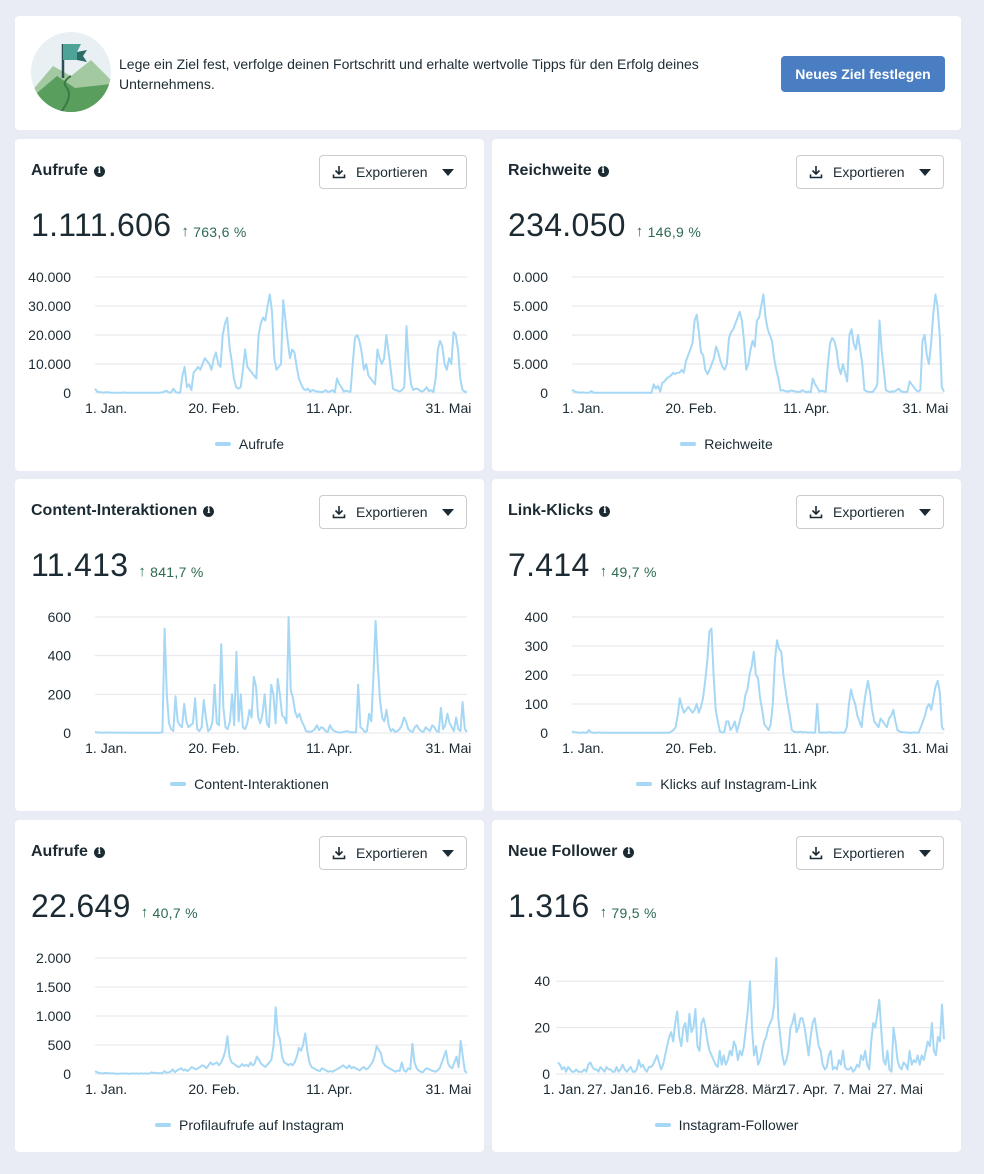 This screenshot has height=1174, width=984. Describe the element at coordinates (537, 675) in the screenshot. I see `y-tick-label: 200` at that location.